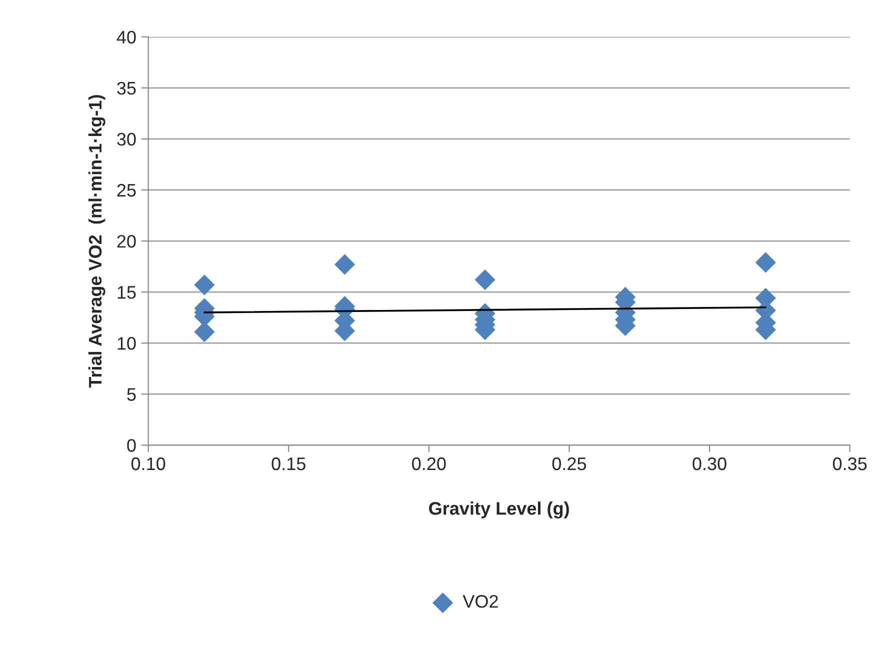 The width and height of the screenshot is (888, 647). Describe the element at coordinates (126, 241) in the screenshot. I see `y-tick-label: 20` at that location.